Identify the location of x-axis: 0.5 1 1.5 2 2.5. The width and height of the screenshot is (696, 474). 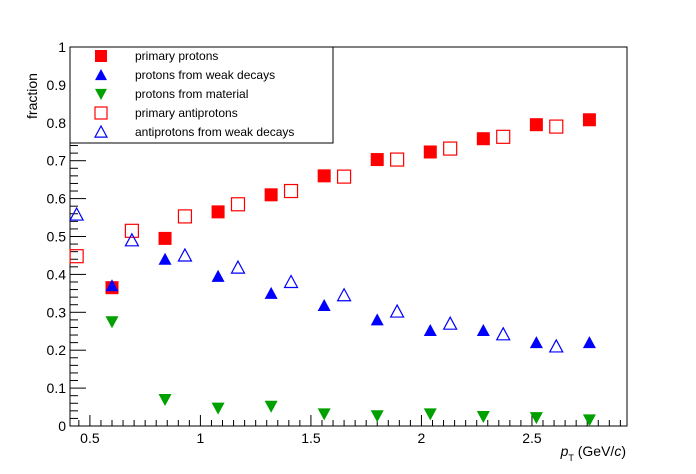
(349, 430).